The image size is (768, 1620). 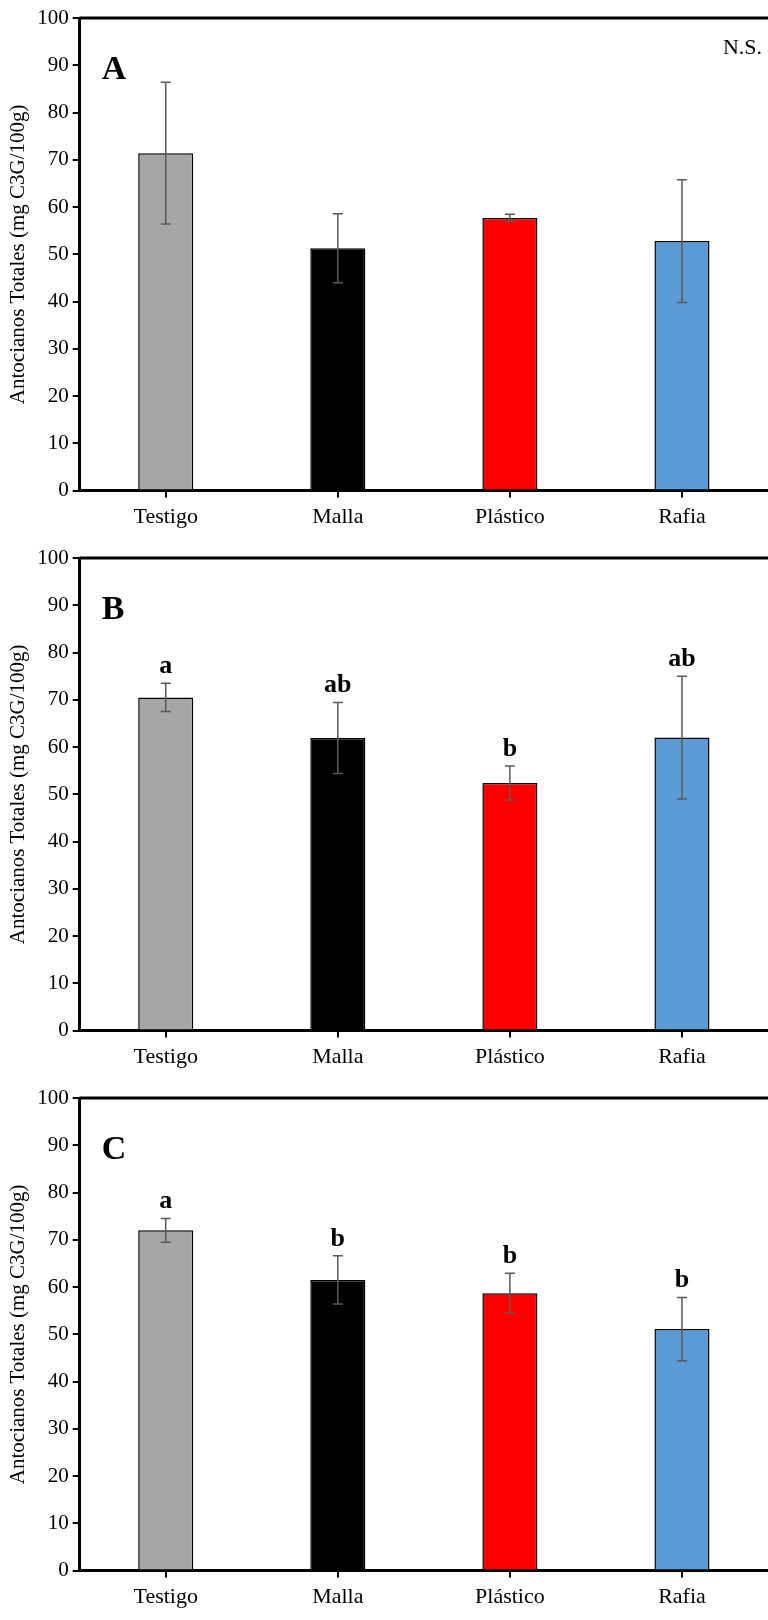 What do you see at coordinates (113, 607) in the screenshot?
I see `text: B` at bounding box center [113, 607].